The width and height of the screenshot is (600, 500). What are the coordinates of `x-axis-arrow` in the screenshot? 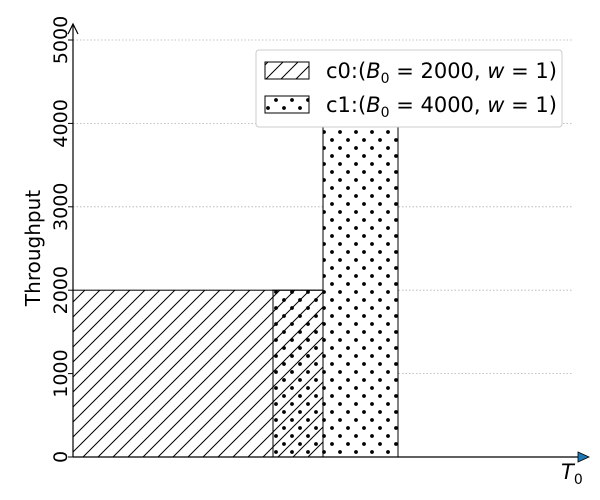 It's located at (583, 457).